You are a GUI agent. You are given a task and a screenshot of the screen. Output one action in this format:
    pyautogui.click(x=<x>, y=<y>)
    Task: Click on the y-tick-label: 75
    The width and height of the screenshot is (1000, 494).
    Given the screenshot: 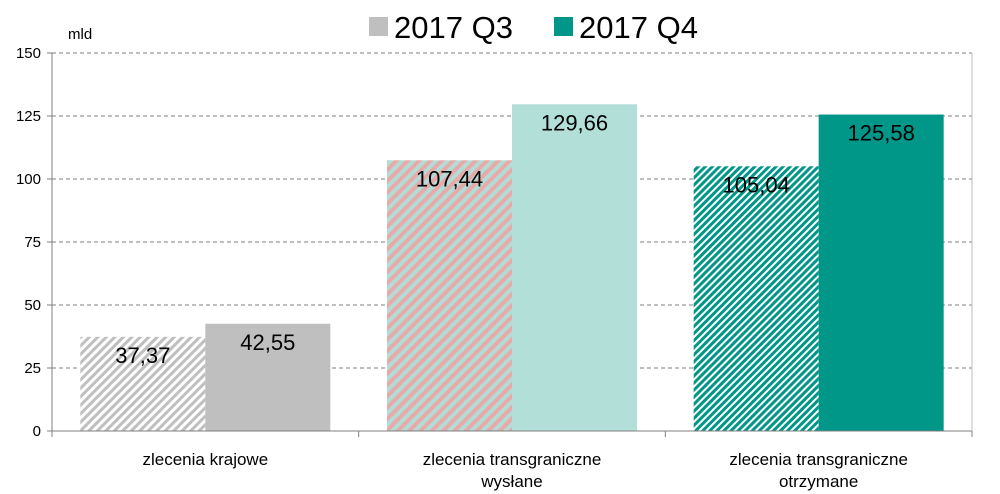 What is the action you would take?
    pyautogui.click(x=32, y=242)
    